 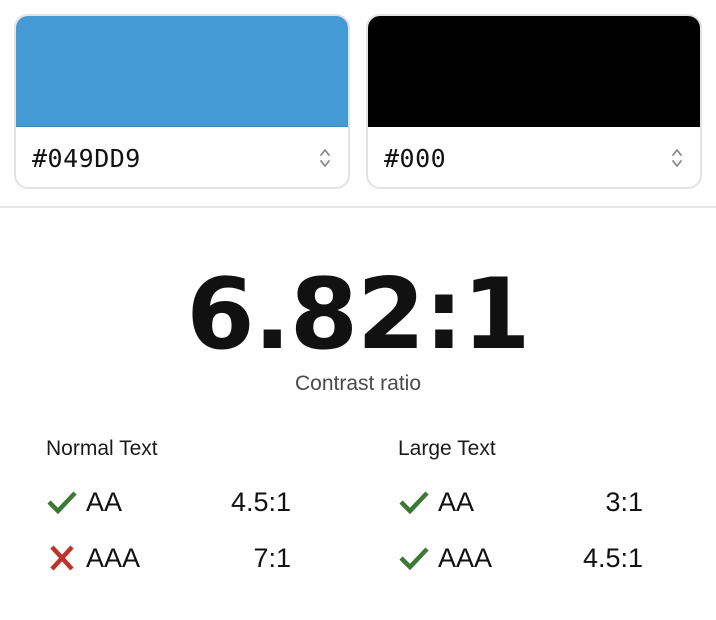 What do you see at coordinates (358, 383) in the screenshot?
I see `contrast-ratio-label: Contrast ratio` at bounding box center [358, 383].